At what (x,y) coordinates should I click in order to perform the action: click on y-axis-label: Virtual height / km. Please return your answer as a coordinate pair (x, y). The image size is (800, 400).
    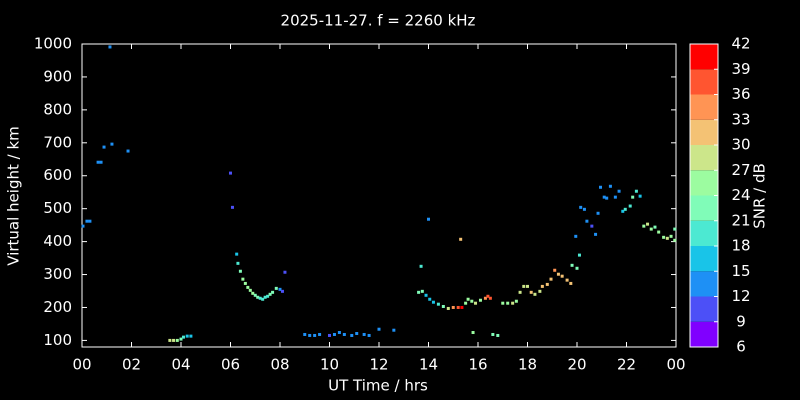
    Looking at the image, I should click on (14, 195).